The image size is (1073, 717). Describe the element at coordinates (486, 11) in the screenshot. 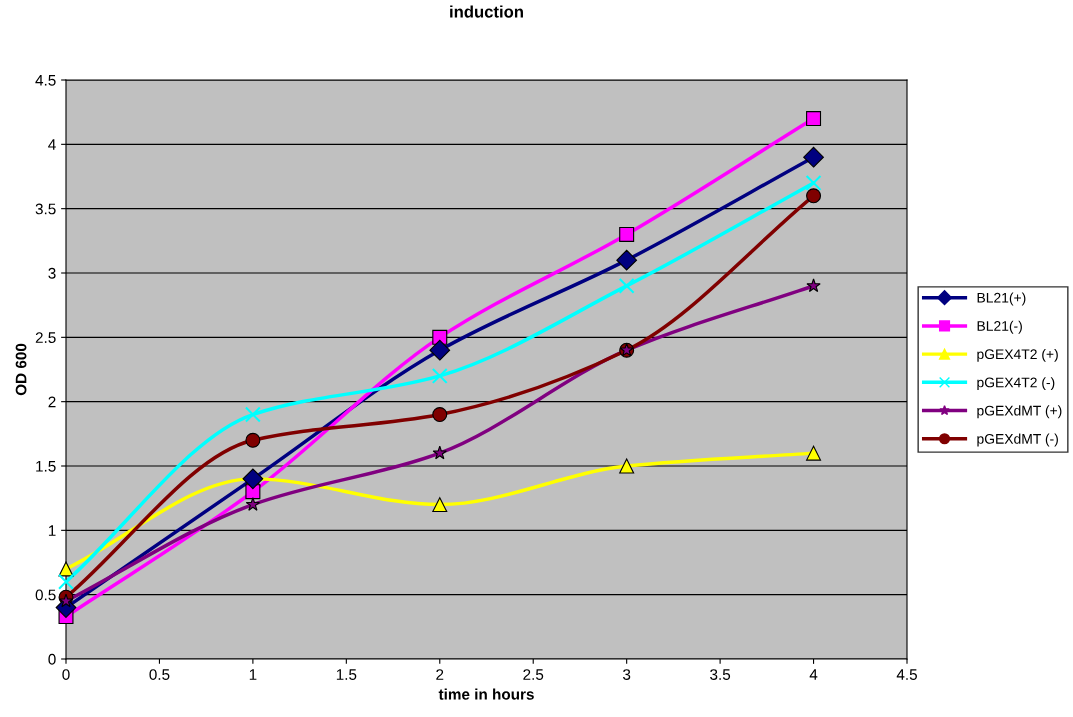

I see `chart-title: induction` at that location.